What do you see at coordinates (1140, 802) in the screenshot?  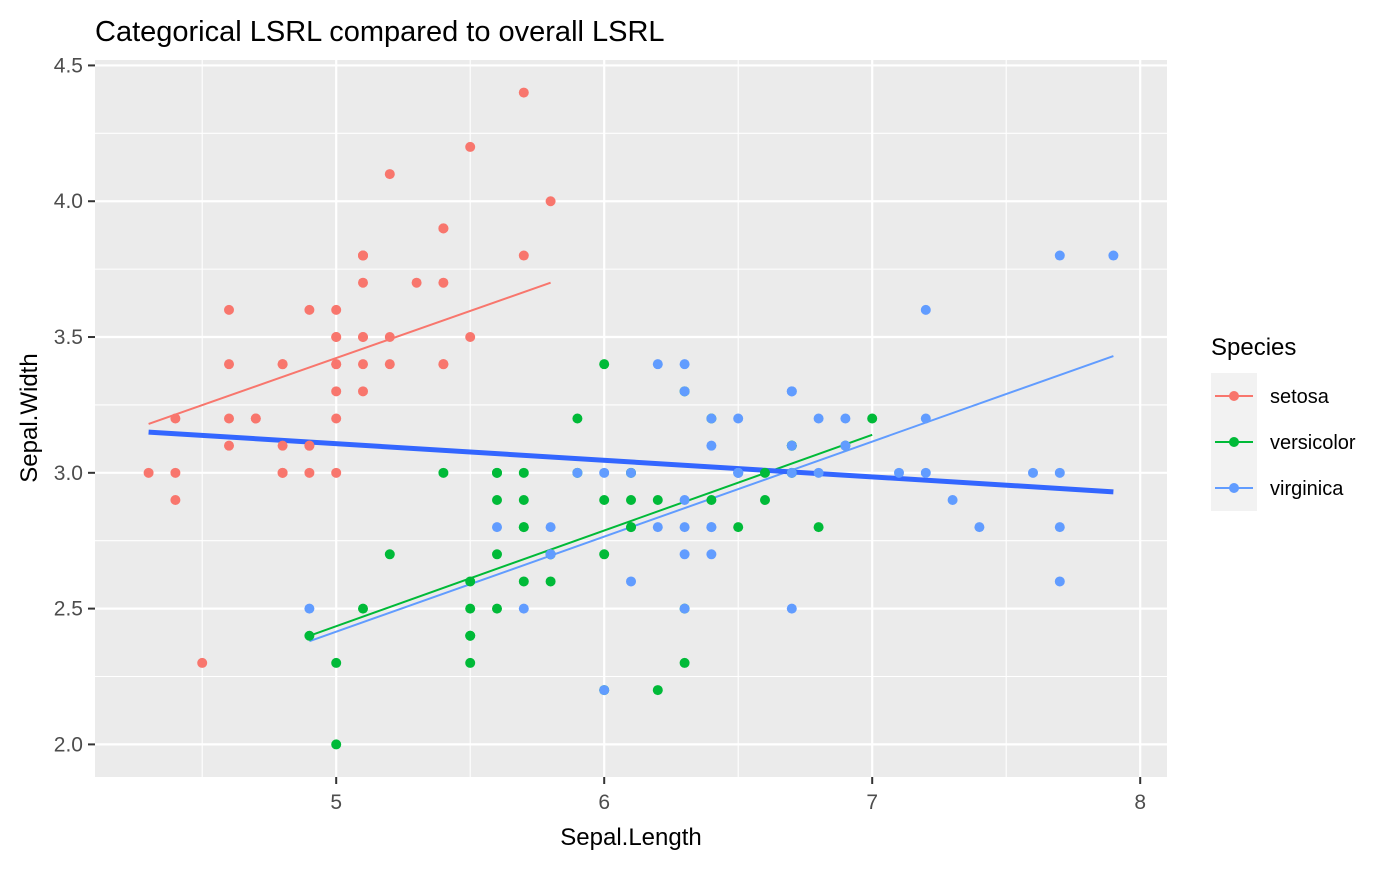 I see `x-tick-label: 8` at bounding box center [1140, 802].